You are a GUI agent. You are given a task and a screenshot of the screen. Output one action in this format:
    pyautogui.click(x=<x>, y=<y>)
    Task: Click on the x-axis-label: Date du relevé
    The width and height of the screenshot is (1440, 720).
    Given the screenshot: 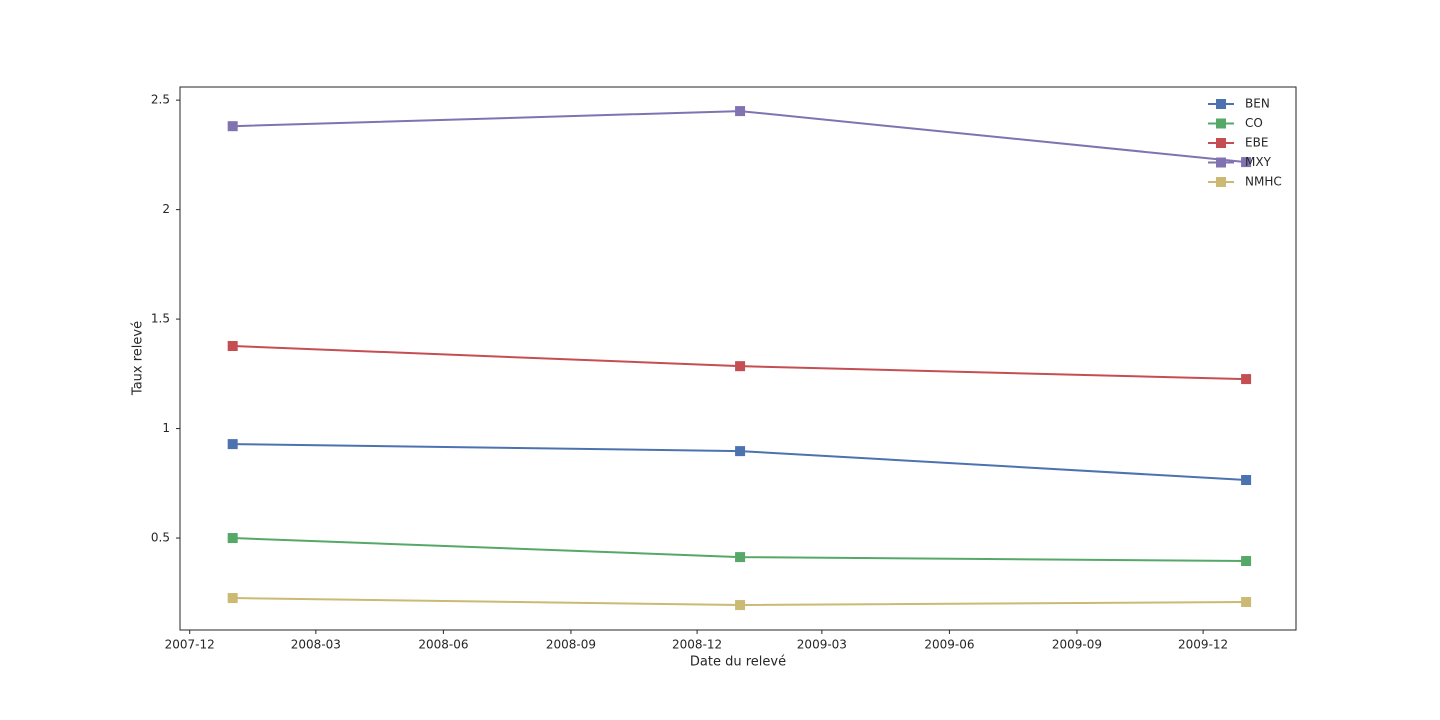 What is the action you would take?
    pyautogui.click(x=738, y=662)
    